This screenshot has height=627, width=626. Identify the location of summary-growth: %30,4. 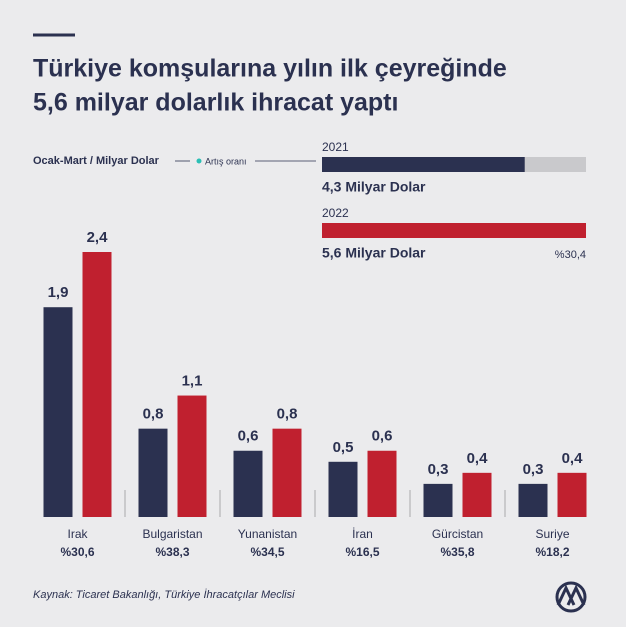
(570, 255).